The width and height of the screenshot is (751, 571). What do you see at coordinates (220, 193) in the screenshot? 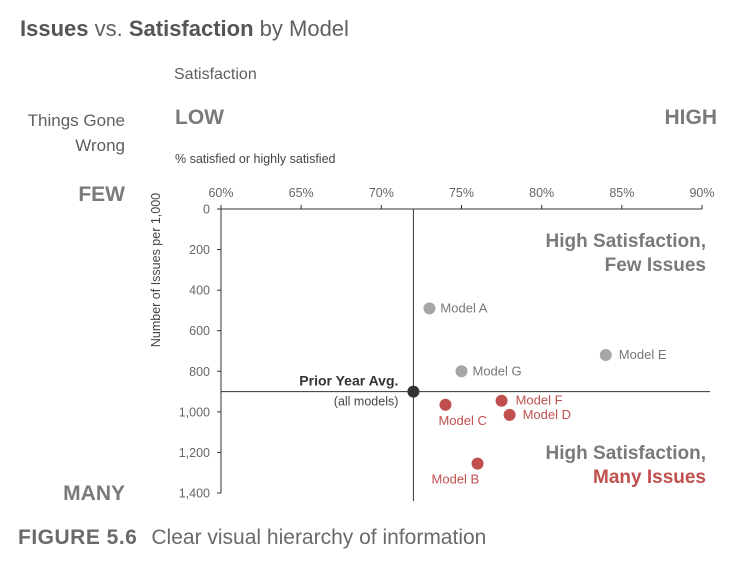
I see `x-tick-label: 60%` at bounding box center [220, 193].